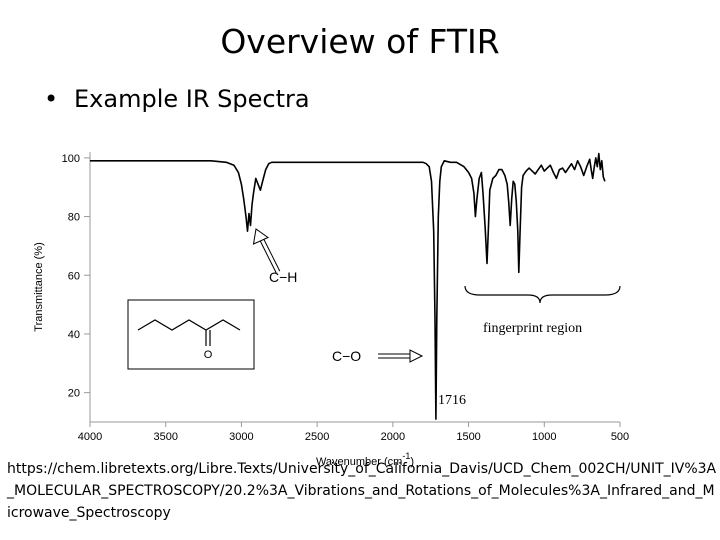 Image resolution: width=720 pixels, height=540 pixels. What do you see at coordinates (189, 325) in the screenshot?
I see `molecule-skeleton` at bounding box center [189, 325].